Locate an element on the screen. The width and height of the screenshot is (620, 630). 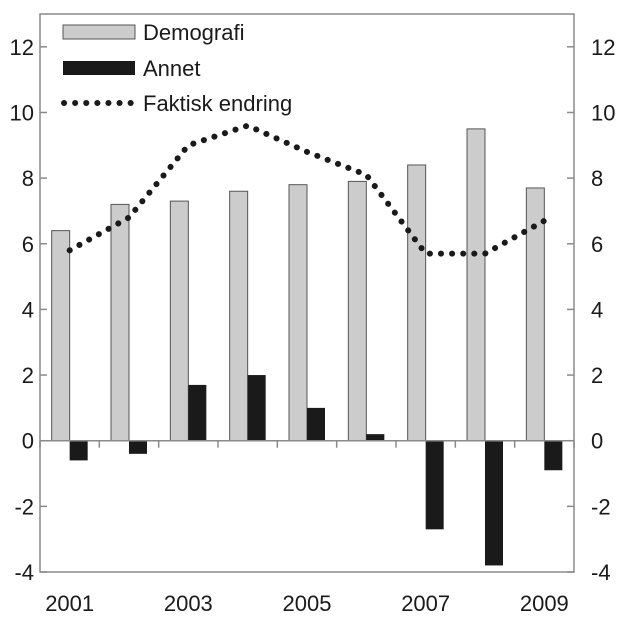
legend: Demografi Annet Faktisk endring is located at coordinates (176, 68).